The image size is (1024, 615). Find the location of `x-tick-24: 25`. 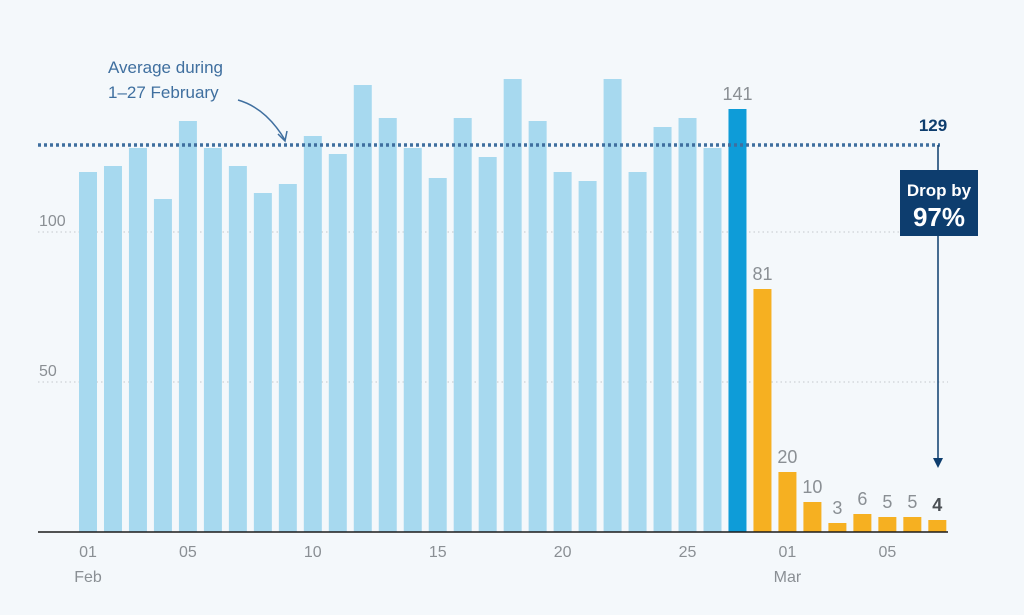

x-tick-24: 25 is located at coordinates (688, 552).